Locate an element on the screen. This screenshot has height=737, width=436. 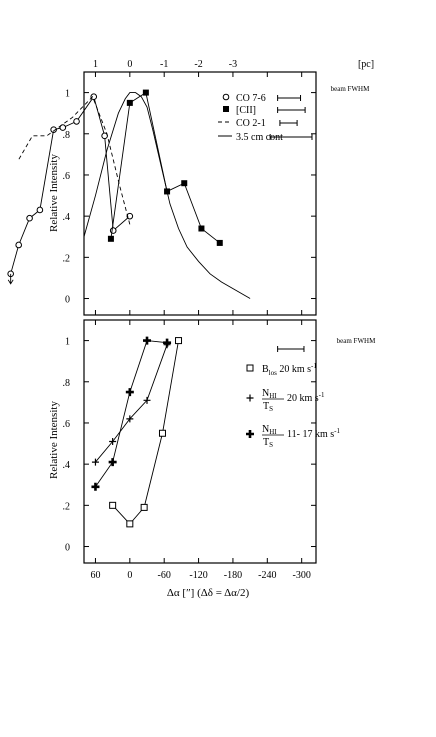
top-axis-unit: [pc] is located at coordinates (366, 64).